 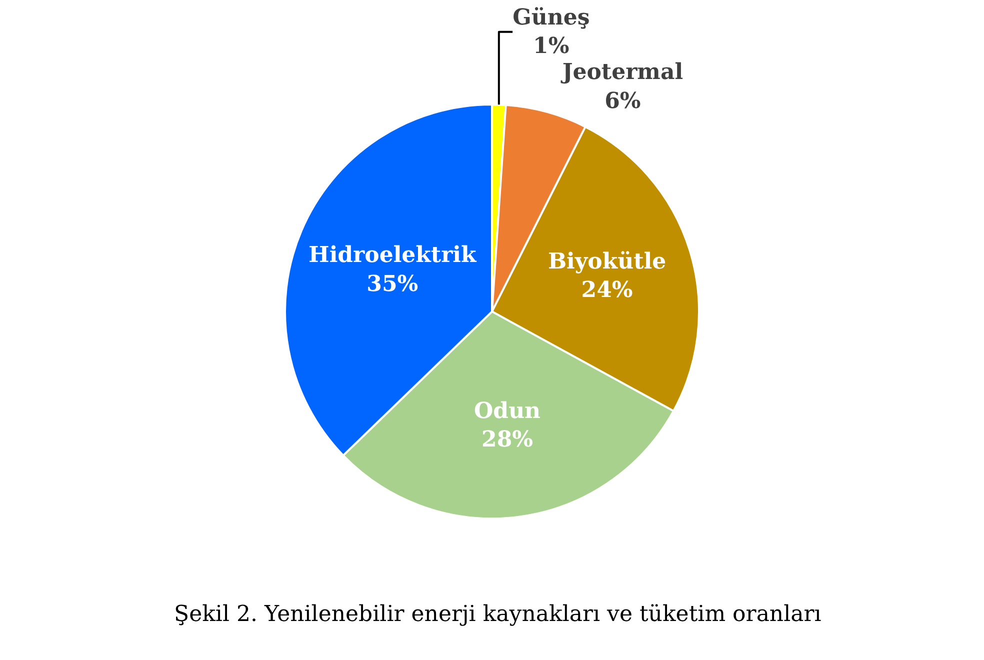 I want to click on slice-label: Jeotermal, so click(x=622, y=72).